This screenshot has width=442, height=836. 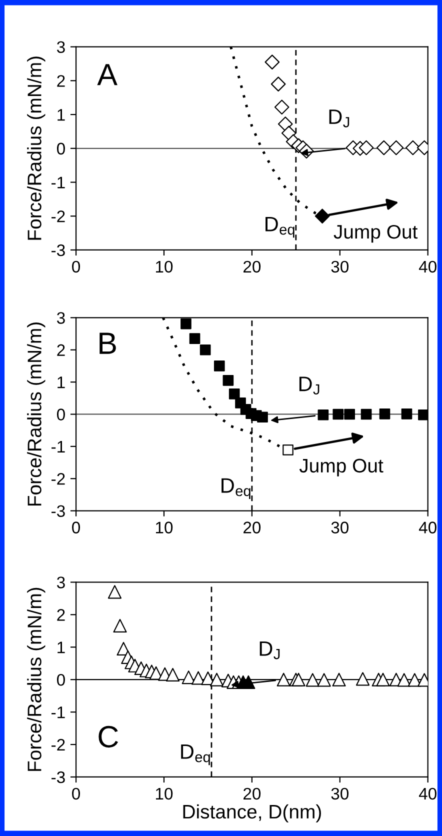 What do you see at coordinates (107, 75) in the screenshot?
I see `chart-title: A` at bounding box center [107, 75].